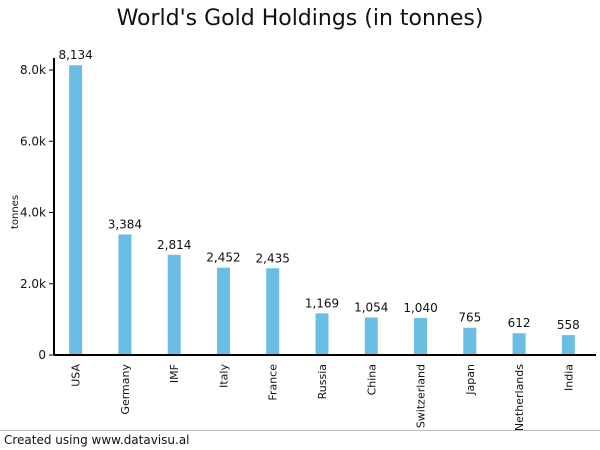 The width and height of the screenshot is (600, 450). Describe the element at coordinates (371, 379) in the screenshot. I see `x-tick-label: China` at that location.